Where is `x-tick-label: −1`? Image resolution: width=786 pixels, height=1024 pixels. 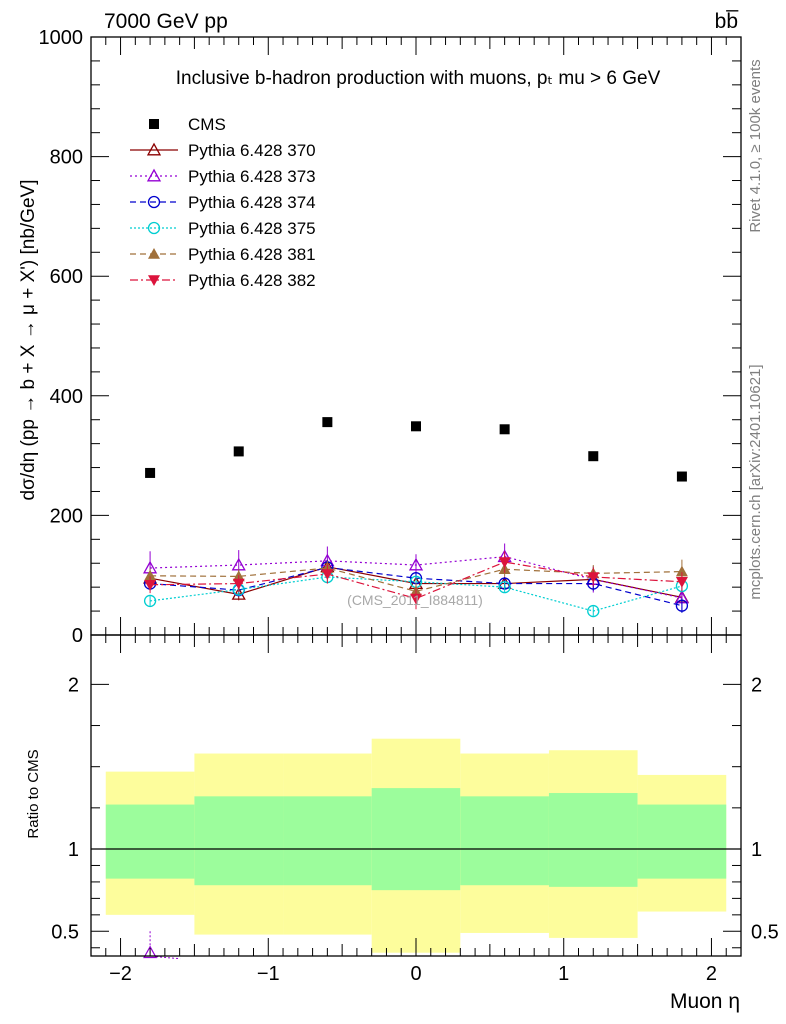 x-tick-label: −1 is located at coordinates (268, 974).